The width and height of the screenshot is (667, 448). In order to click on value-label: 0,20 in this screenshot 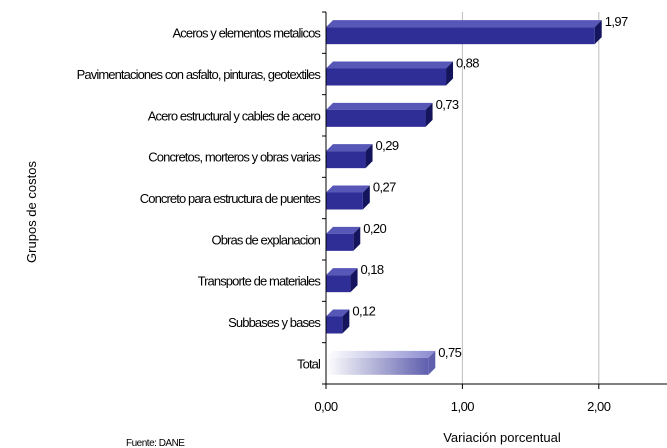, I will do `click(374, 228)`.